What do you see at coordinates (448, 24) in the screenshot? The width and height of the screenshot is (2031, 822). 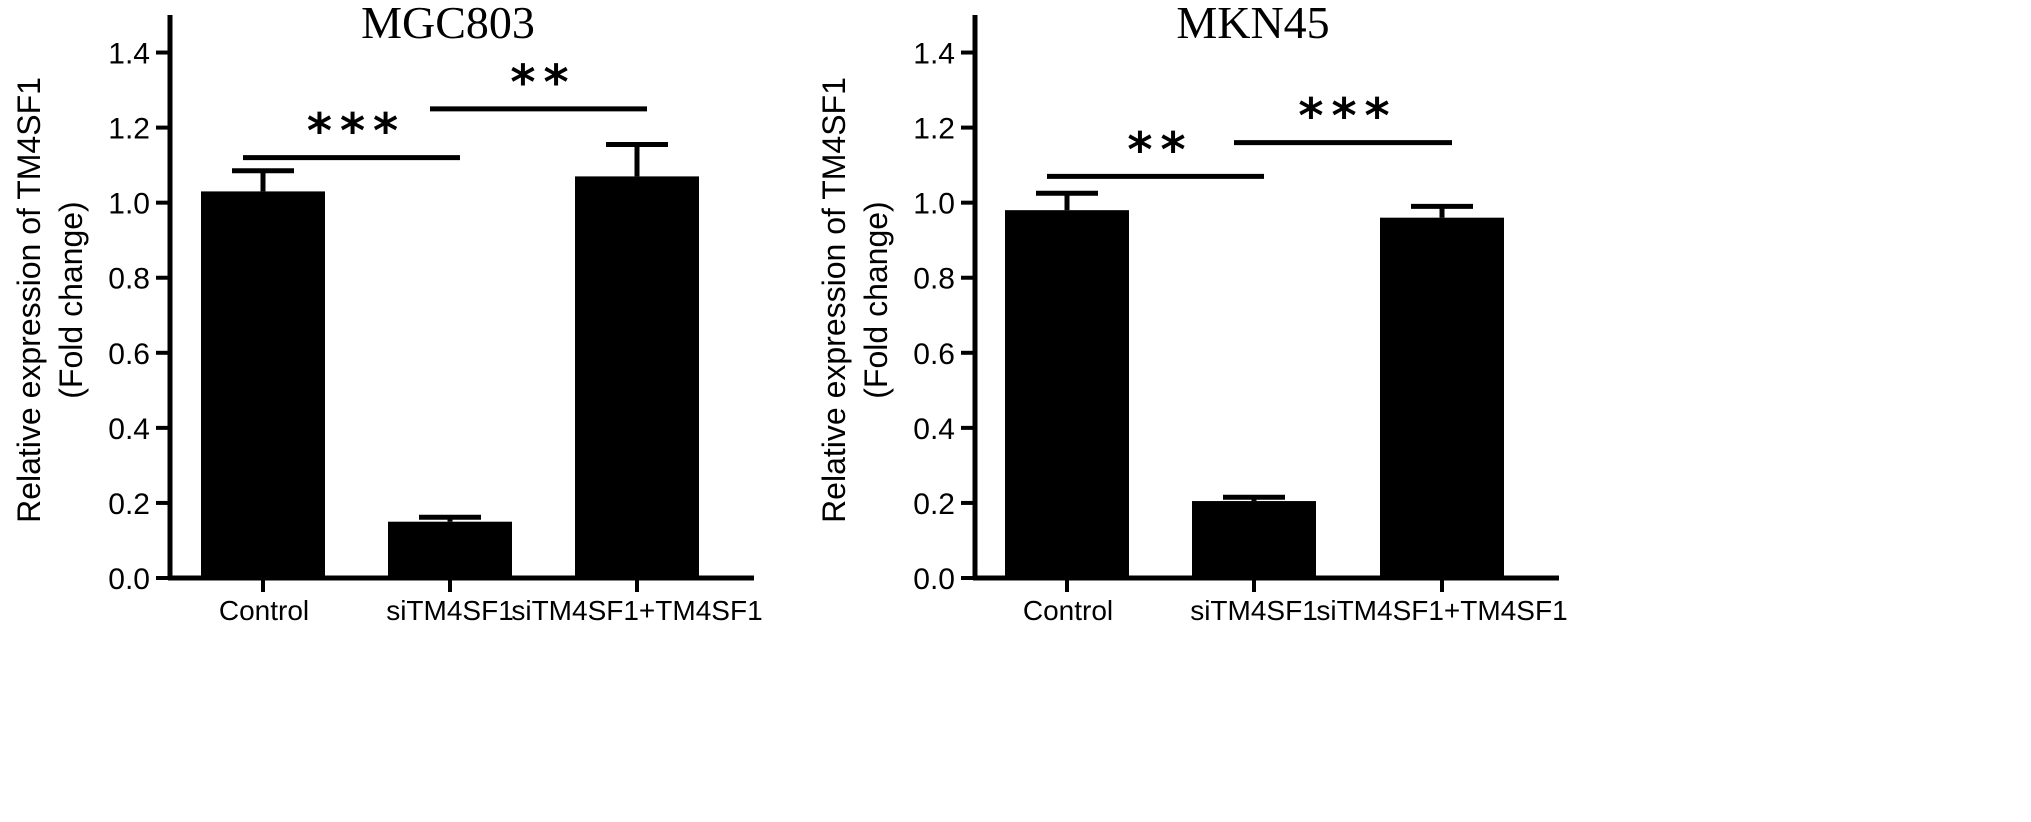 I see `chart-title: MGC803` at bounding box center [448, 24].